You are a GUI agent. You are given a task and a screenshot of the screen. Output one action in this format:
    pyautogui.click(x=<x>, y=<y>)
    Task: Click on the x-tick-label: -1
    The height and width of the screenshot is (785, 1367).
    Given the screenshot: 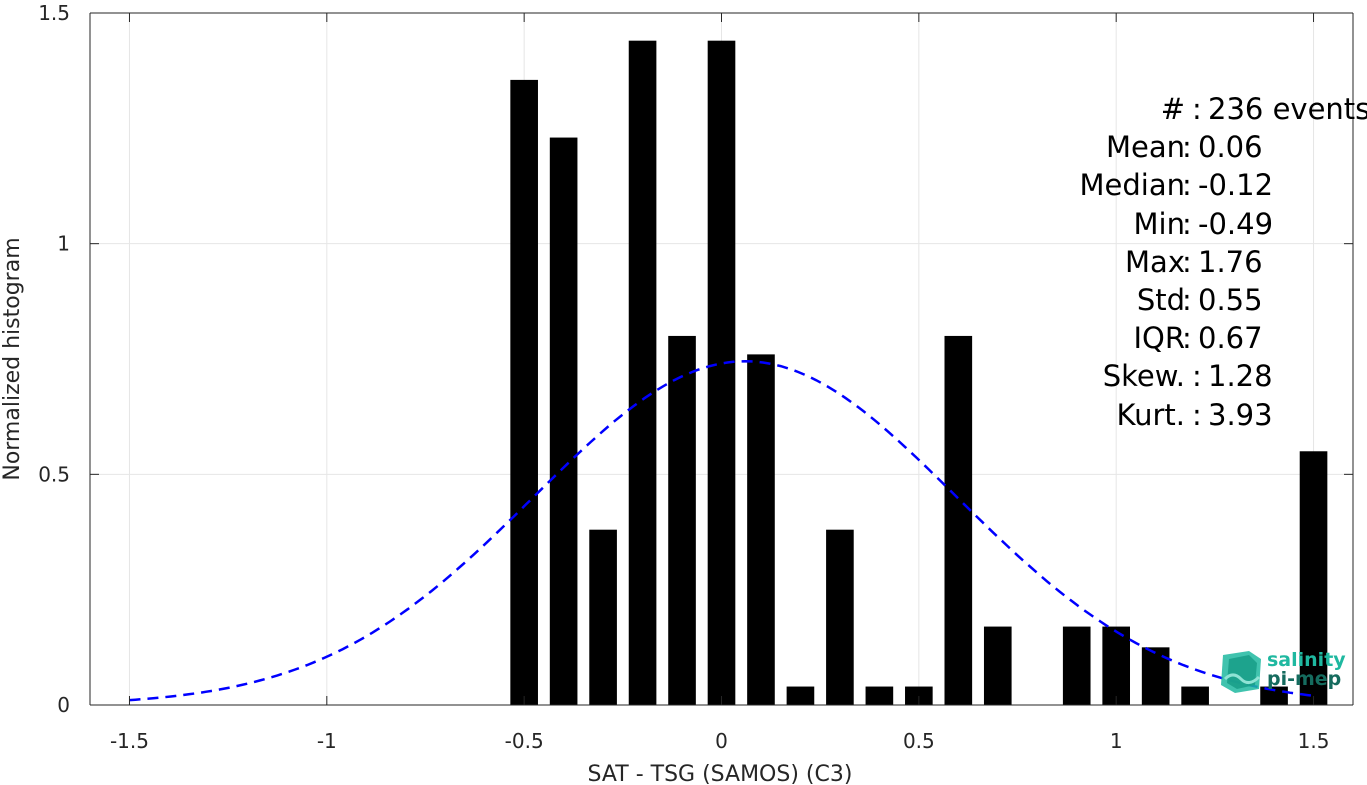 What is the action you would take?
    pyautogui.click(x=327, y=741)
    